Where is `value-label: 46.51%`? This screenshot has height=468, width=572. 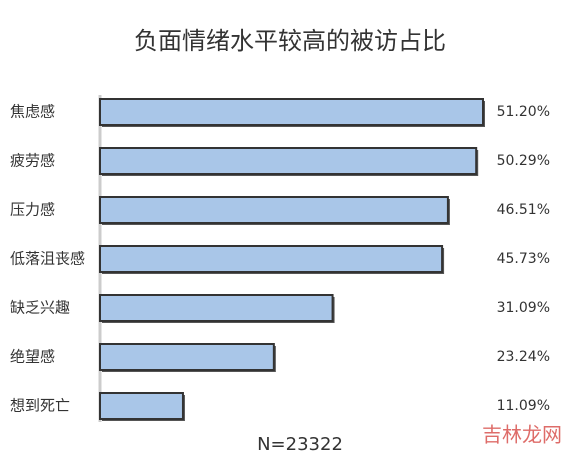
value-label: 46.51% is located at coordinates (523, 210).